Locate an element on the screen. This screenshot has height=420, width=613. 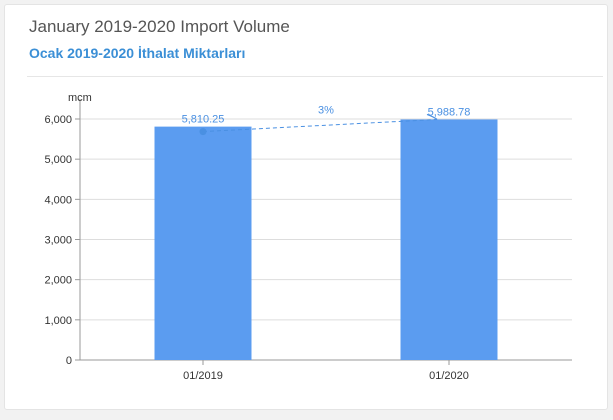
y-tick-label: 1,000 is located at coordinates (58, 321).